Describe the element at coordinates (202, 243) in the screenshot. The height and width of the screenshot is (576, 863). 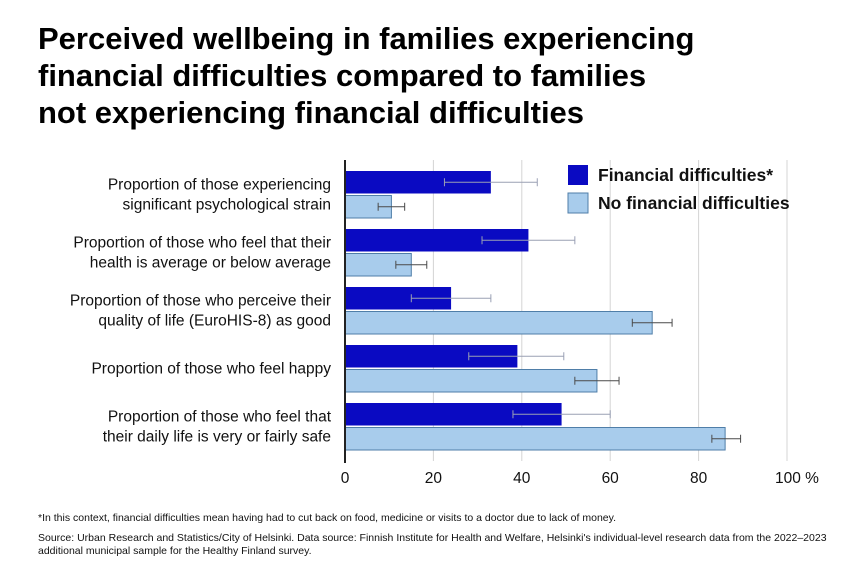
I see `category-label: Proportion of those who feel that their` at that location.